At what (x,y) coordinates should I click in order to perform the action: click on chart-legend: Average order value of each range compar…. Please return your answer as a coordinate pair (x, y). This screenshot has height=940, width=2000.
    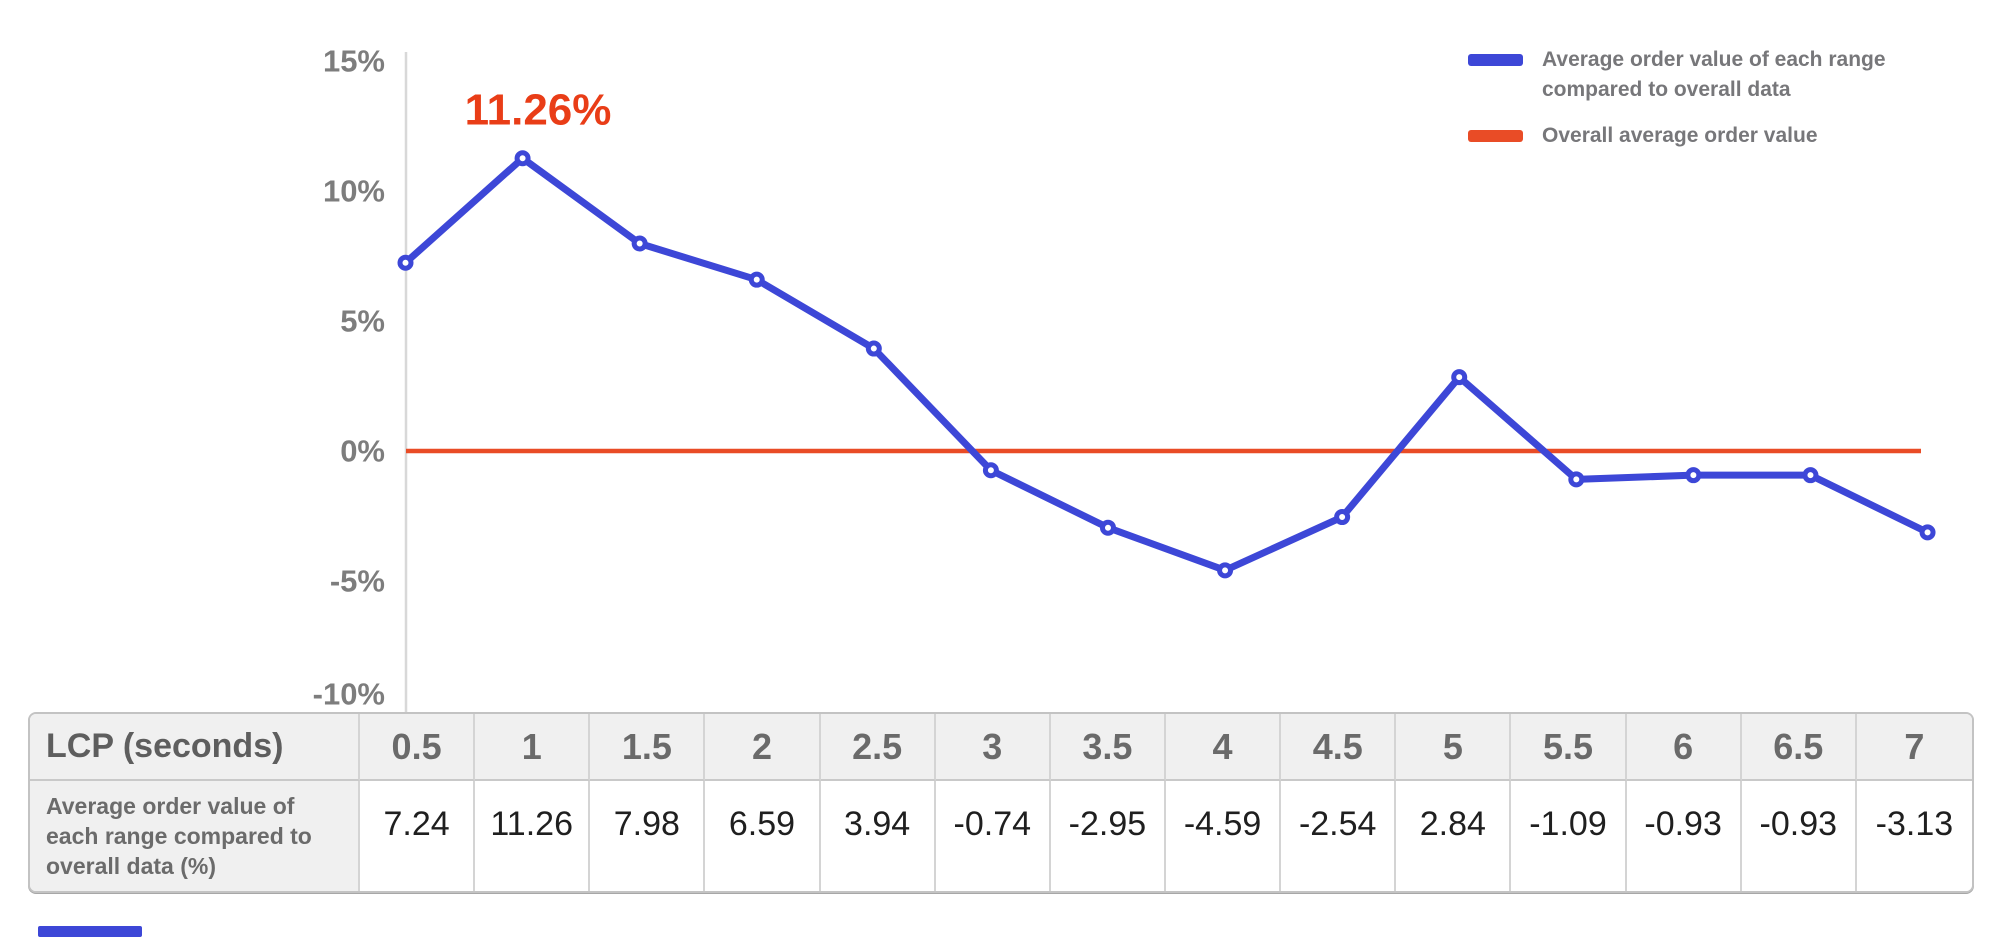
    Looking at the image, I should click on (1687, 106).